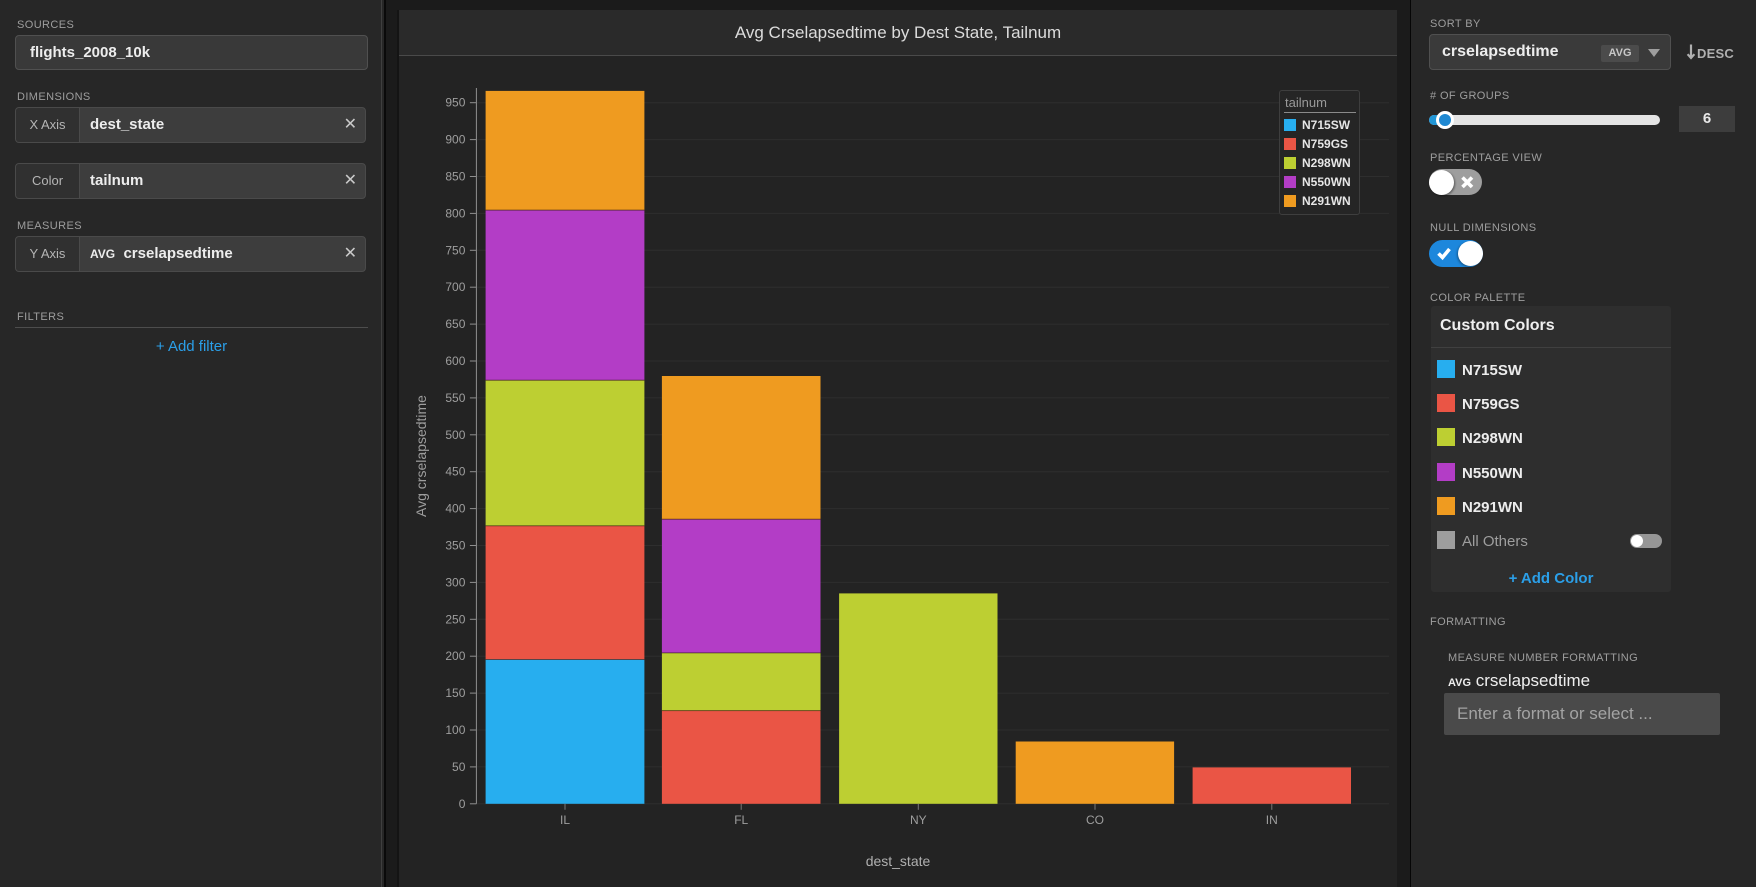 The height and width of the screenshot is (887, 1756). I want to click on svg-text: 150, so click(455, 693).